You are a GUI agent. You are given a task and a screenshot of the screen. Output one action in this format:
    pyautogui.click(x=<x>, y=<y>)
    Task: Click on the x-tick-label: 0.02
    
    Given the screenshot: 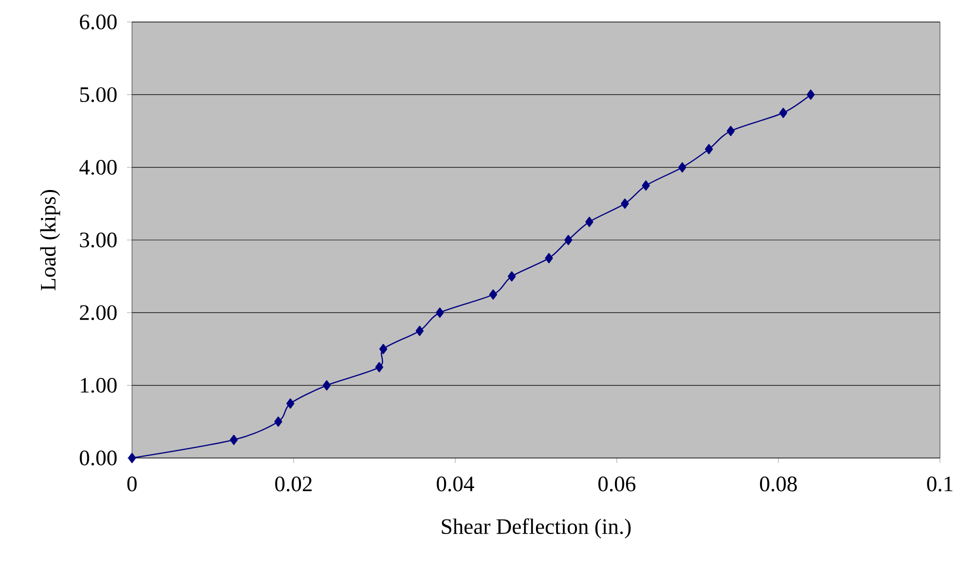 What is the action you would take?
    pyautogui.click(x=293, y=484)
    